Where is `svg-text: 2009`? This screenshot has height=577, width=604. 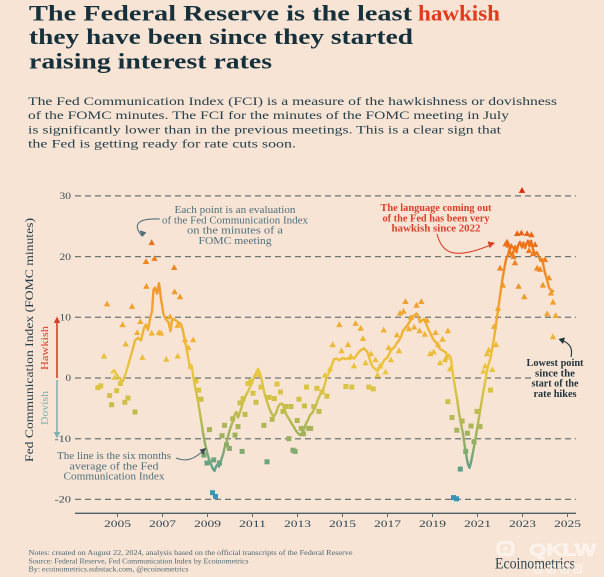
svg-text: 2009 is located at coordinates (207, 524).